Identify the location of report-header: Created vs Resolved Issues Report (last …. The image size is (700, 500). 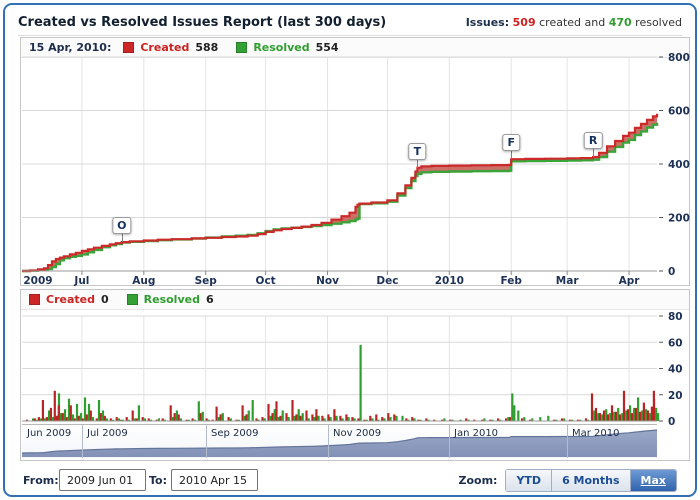
(350, 23).